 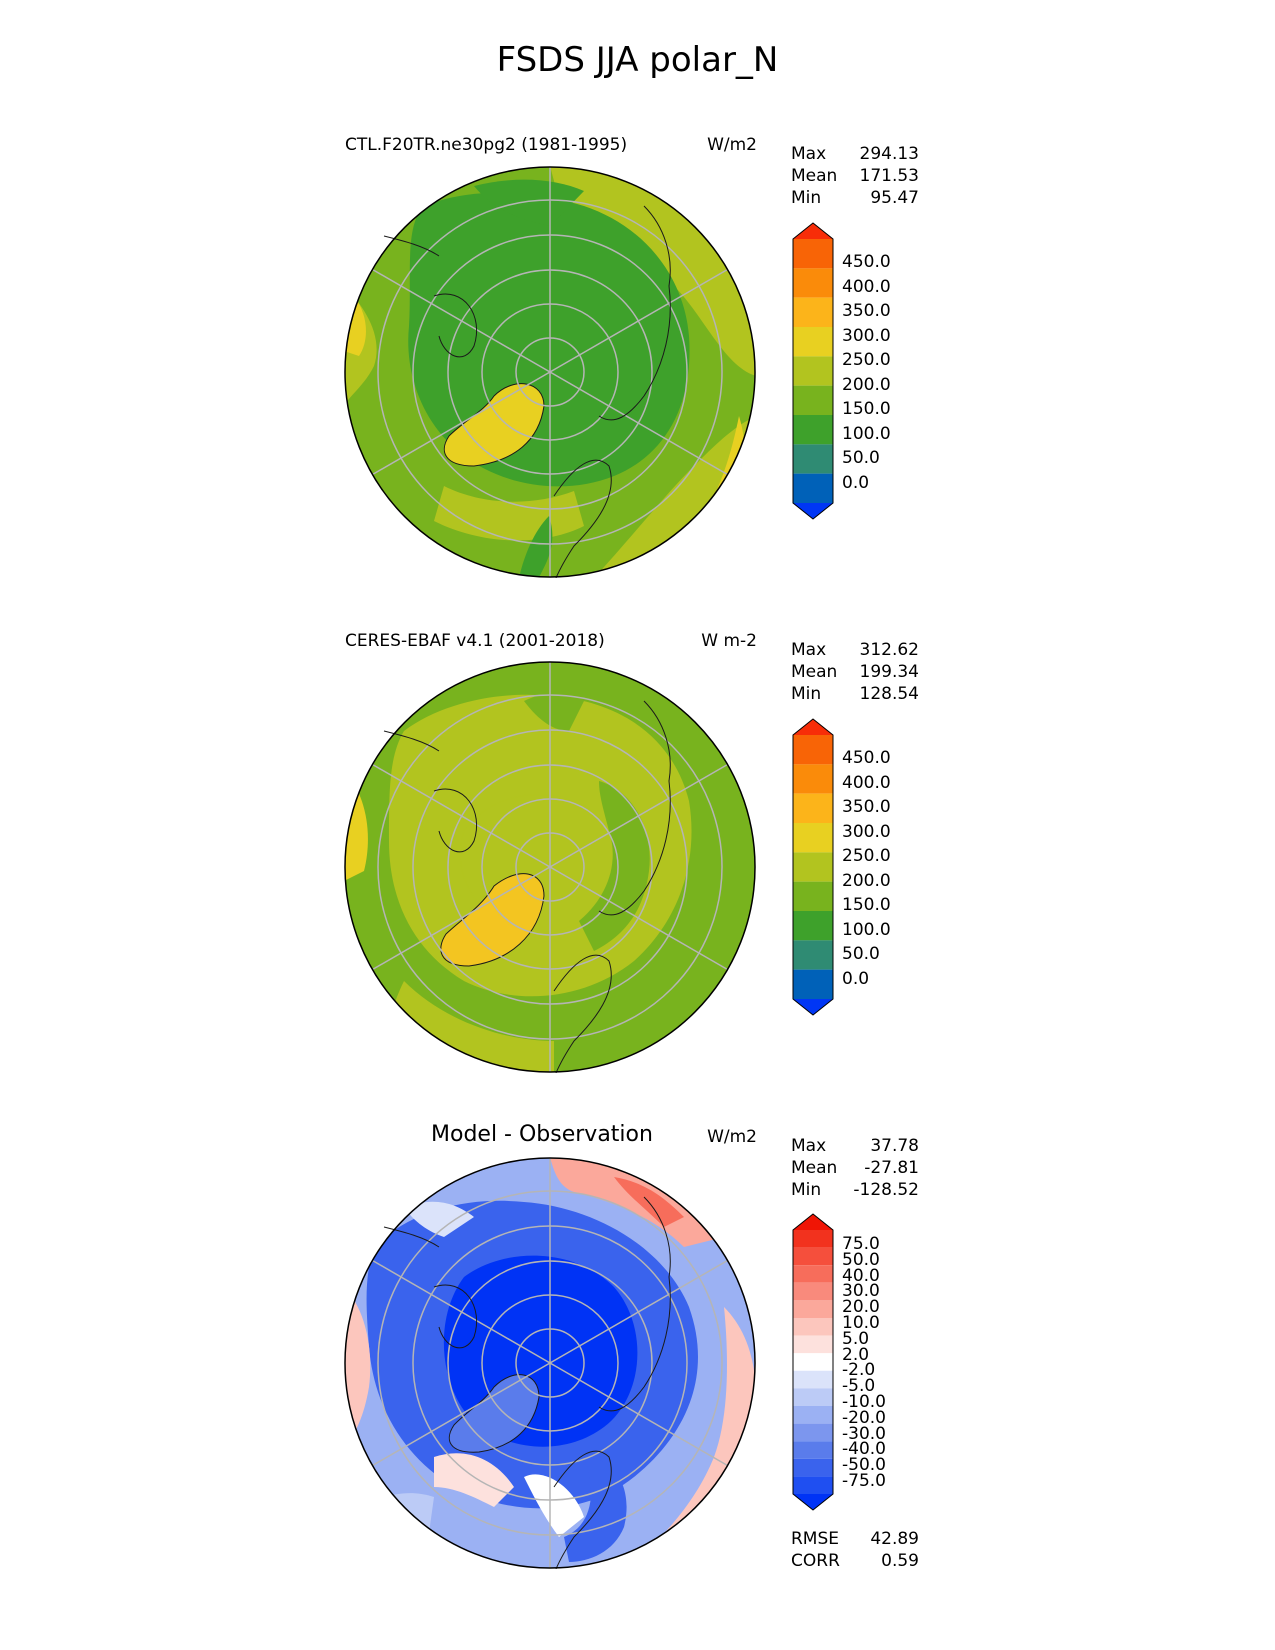 What do you see at coordinates (861, 1291) in the screenshot?
I see `colorbar-tick-label: 30.0` at bounding box center [861, 1291].